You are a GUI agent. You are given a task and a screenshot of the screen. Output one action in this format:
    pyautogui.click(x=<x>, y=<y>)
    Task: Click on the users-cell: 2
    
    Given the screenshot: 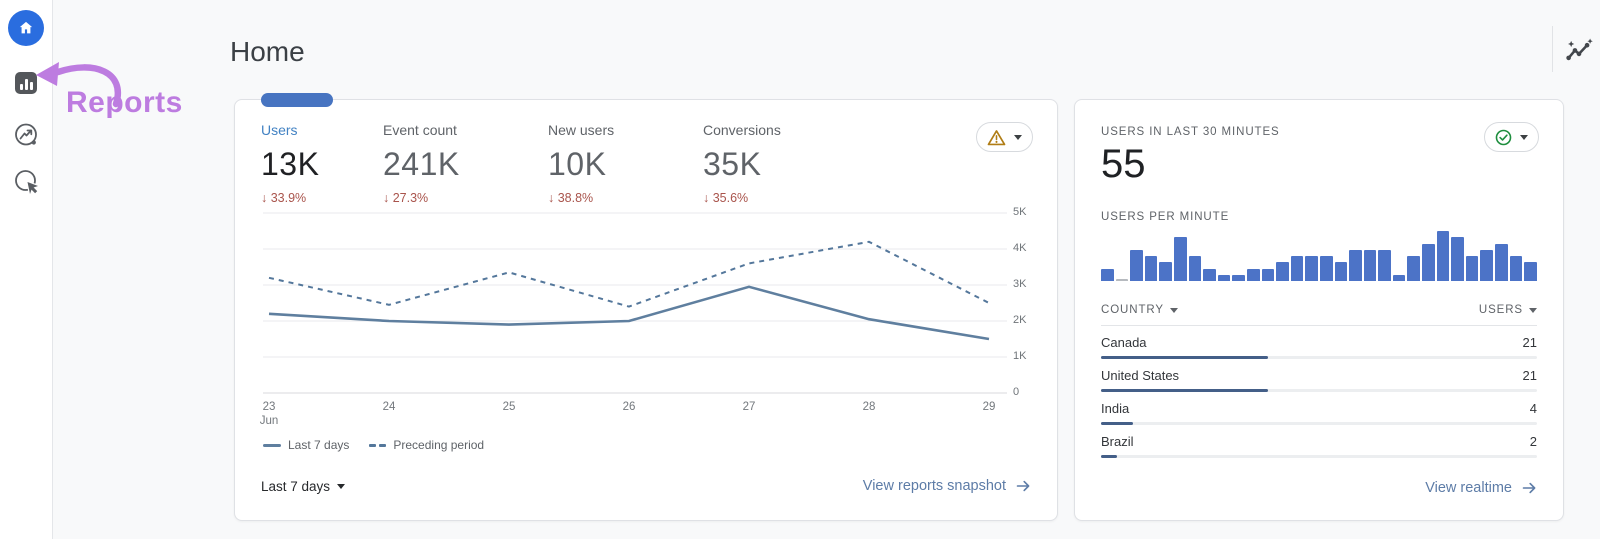 What is the action you would take?
    pyautogui.click(x=1533, y=441)
    